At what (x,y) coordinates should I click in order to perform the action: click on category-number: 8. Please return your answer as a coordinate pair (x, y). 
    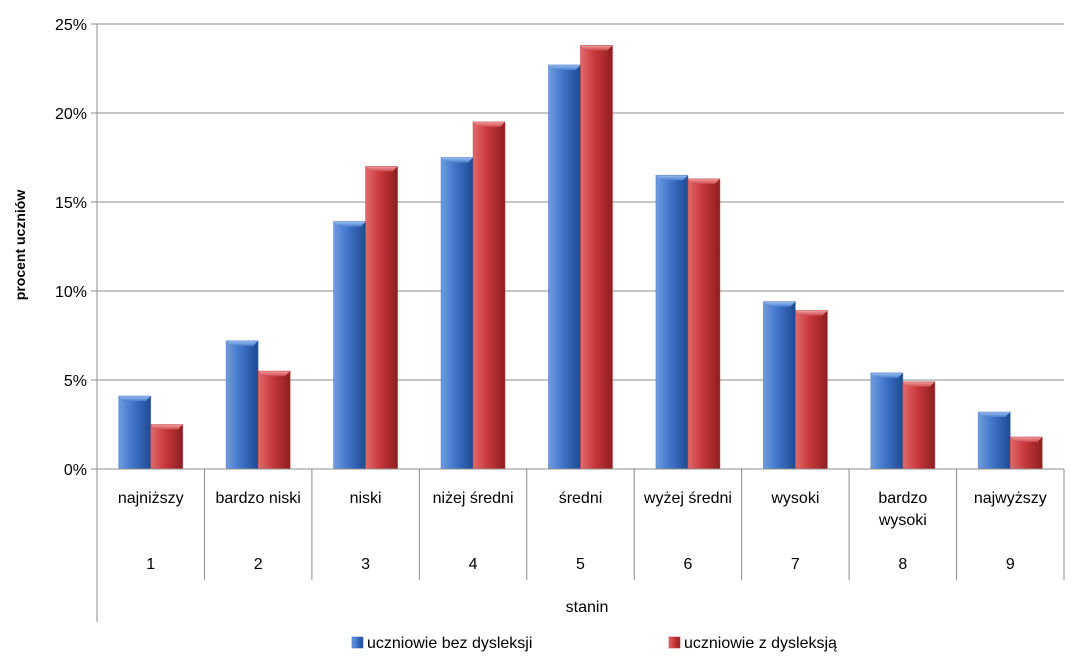
    Looking at the image, I should click on (902, 564).